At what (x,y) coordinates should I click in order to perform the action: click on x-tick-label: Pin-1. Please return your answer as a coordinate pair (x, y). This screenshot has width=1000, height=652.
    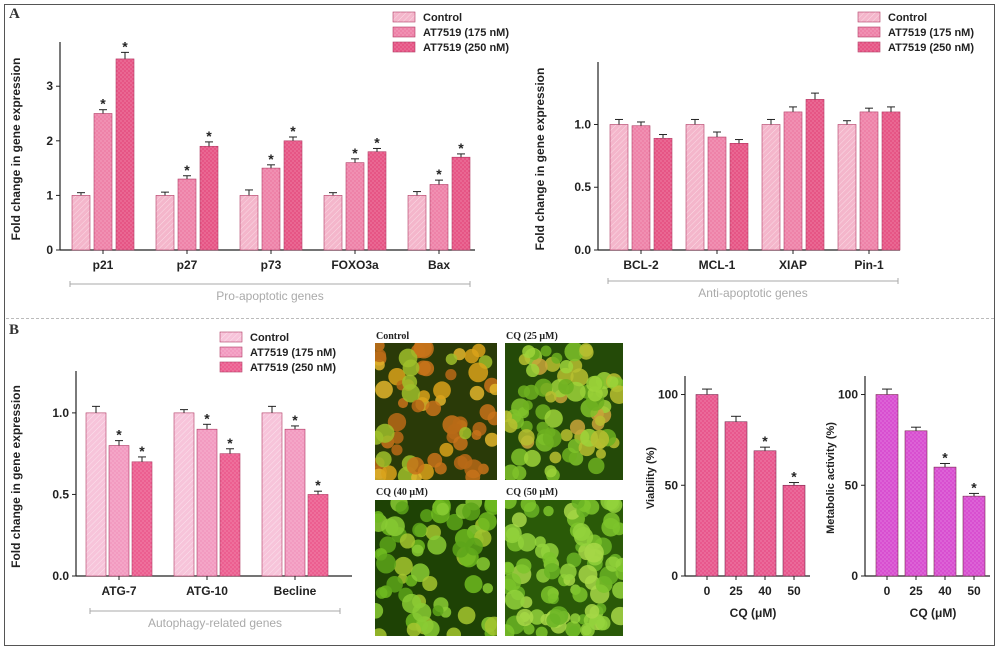
    Looking at the image, I should click on (869, 265).